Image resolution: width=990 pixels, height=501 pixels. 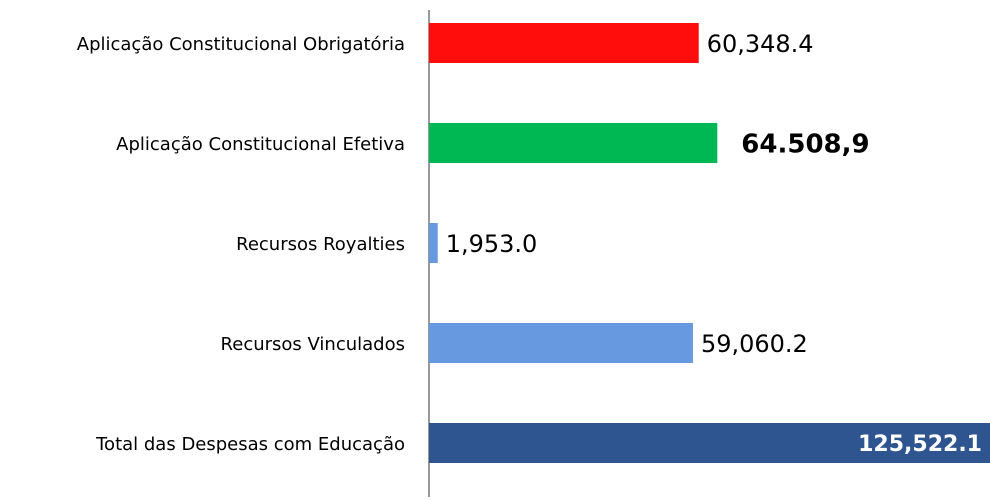 What do you see at coordinates (805, 145) in the screenshot?
I see `value-label: 64.508,9` at bounding box center [805, 145].